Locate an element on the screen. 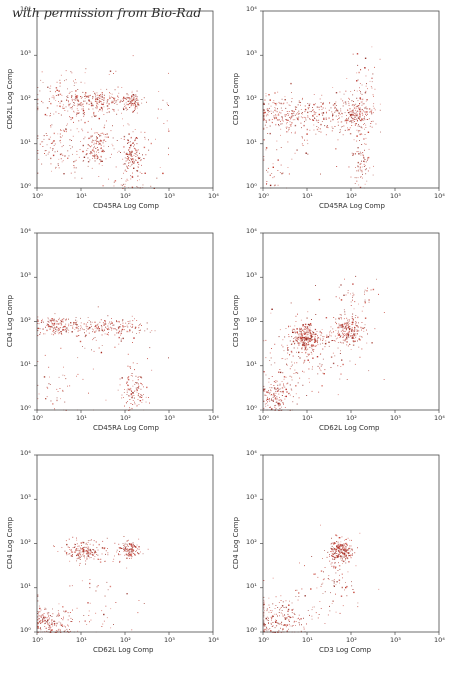 This screenshot has width=450, height=674. data-points is located at coordinates (322, 117).